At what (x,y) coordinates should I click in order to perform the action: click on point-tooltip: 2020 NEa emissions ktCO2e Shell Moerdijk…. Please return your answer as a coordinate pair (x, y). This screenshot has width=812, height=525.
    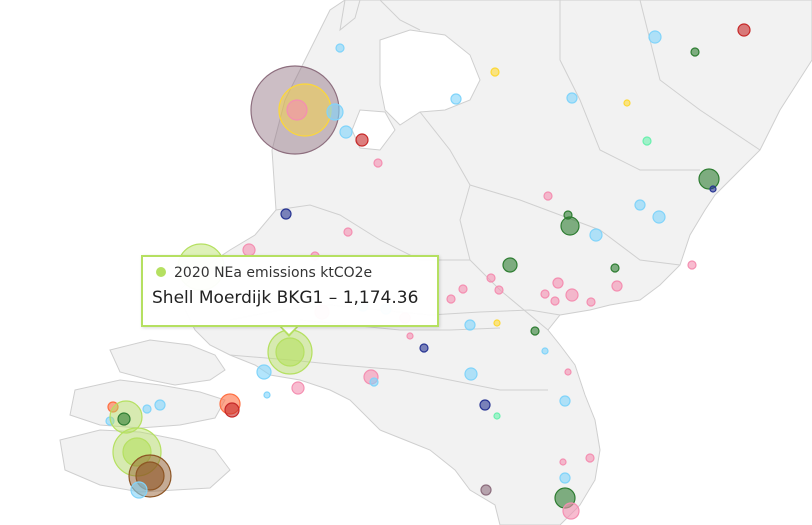
    Looking at the image, I should click on (290, 291).